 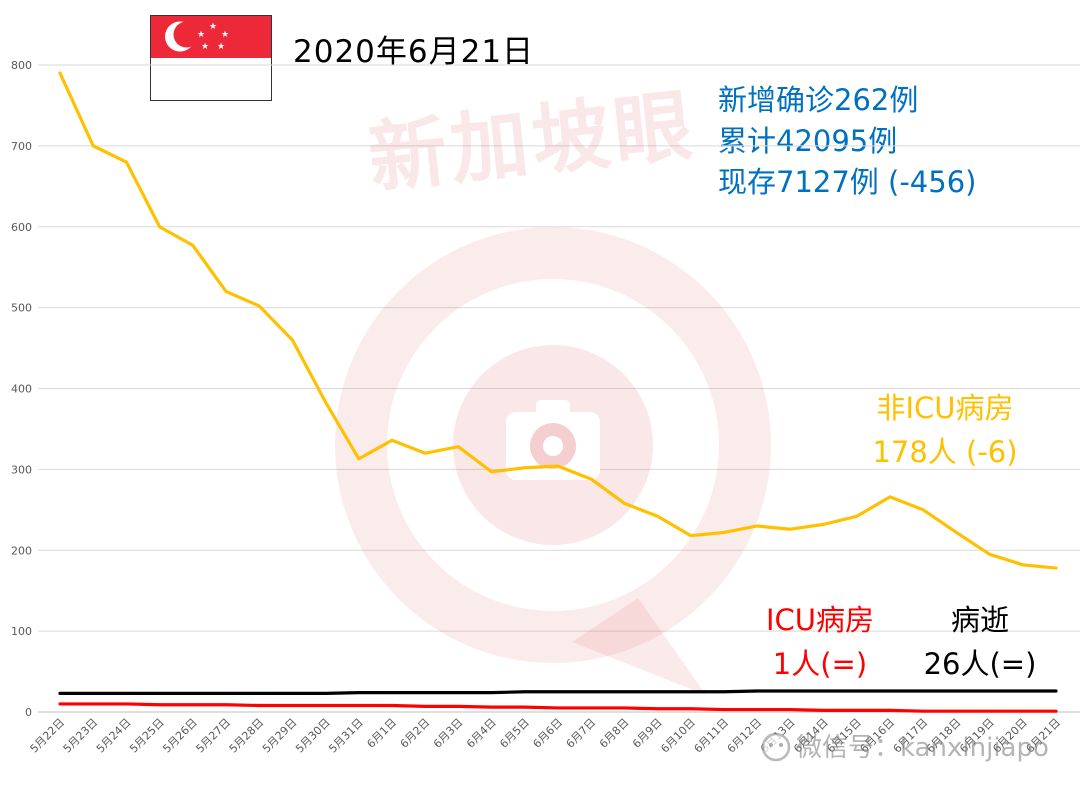 I want to click on stats-panel: 新增确诊262例 累计42095例 现存7127例 (-456), so click(x=847, y=141).